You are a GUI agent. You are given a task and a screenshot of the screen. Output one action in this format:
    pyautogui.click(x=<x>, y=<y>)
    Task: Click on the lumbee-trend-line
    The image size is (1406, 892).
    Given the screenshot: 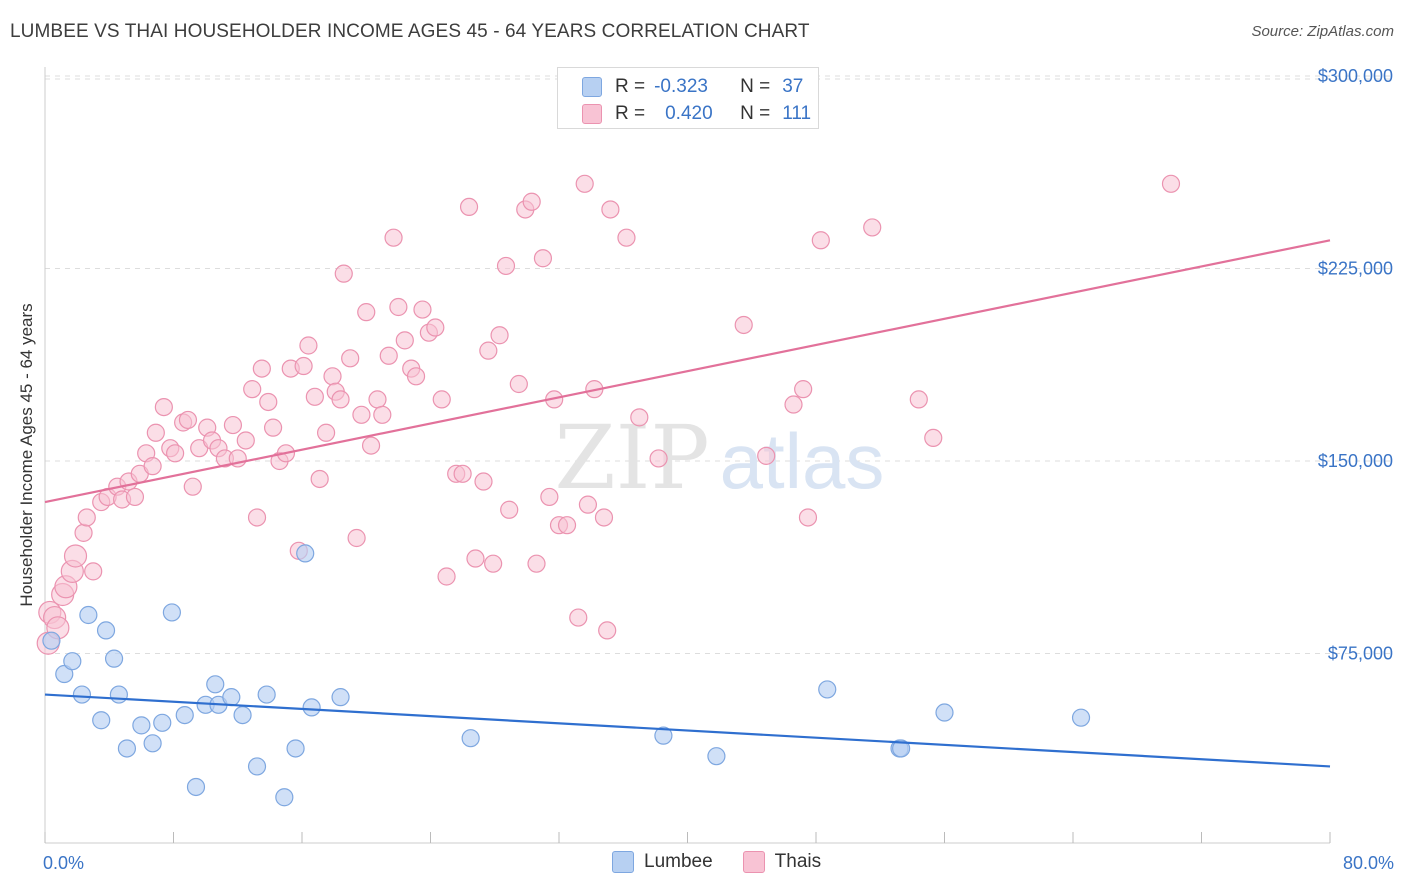 What is the action you would take?
    pyautogui.click(x=687, y=730)
    